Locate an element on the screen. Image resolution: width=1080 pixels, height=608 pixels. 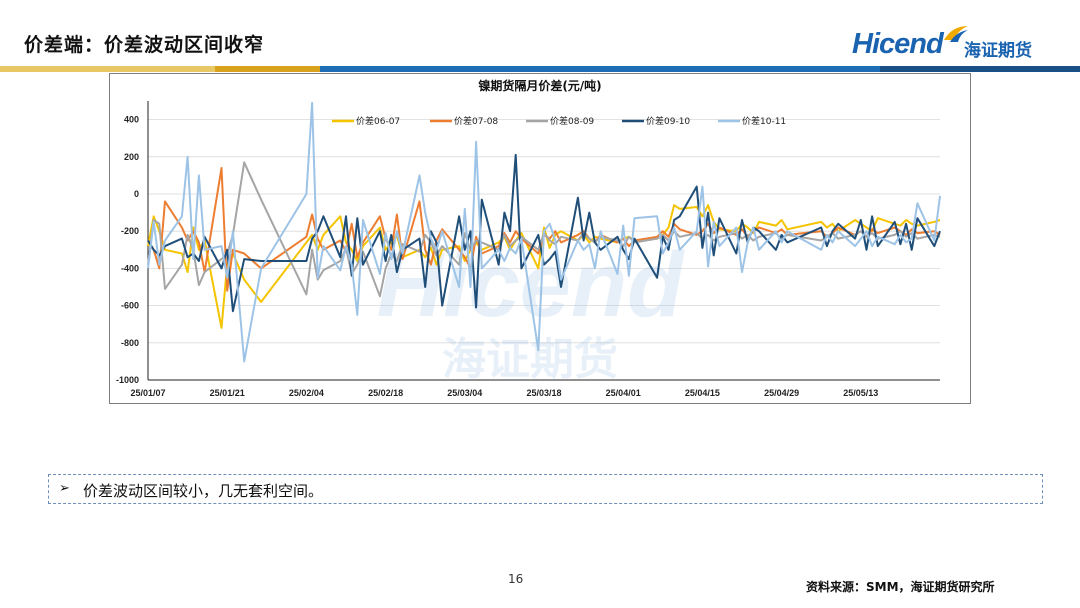
legend-label-1: 价差07-08 is located at coordinates (476, 121).